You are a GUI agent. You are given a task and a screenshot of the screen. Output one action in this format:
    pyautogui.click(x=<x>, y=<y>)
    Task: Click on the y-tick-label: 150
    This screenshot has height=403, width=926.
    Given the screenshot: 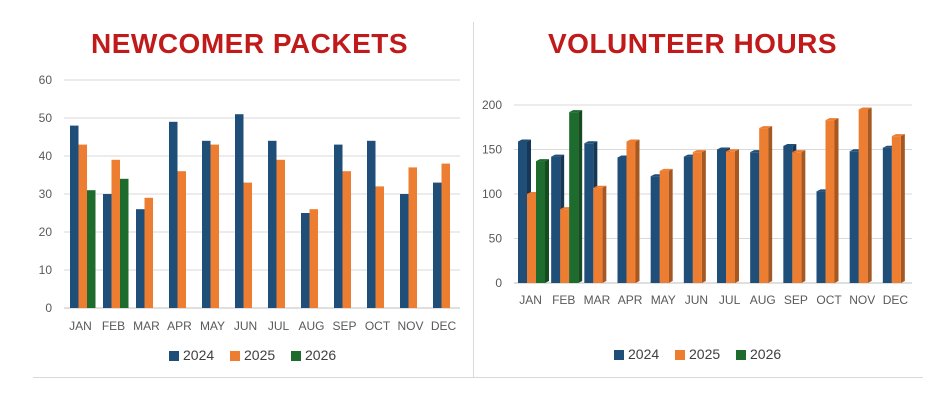 What is the action you would take?
    pyautogui.click(x=492, y=150)
    